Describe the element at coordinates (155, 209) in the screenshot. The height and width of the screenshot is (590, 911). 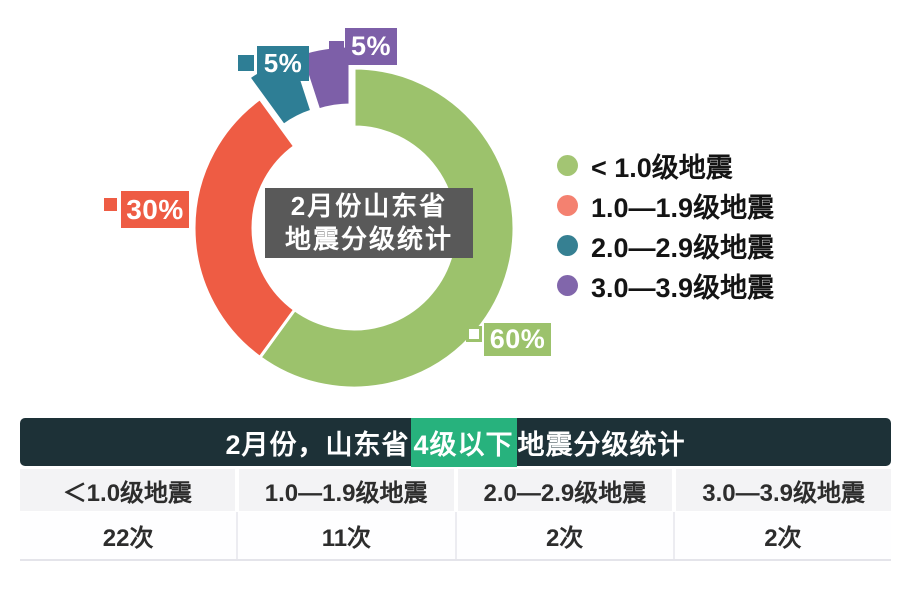
I see `red-slice-percent-label: 30%` at that location.